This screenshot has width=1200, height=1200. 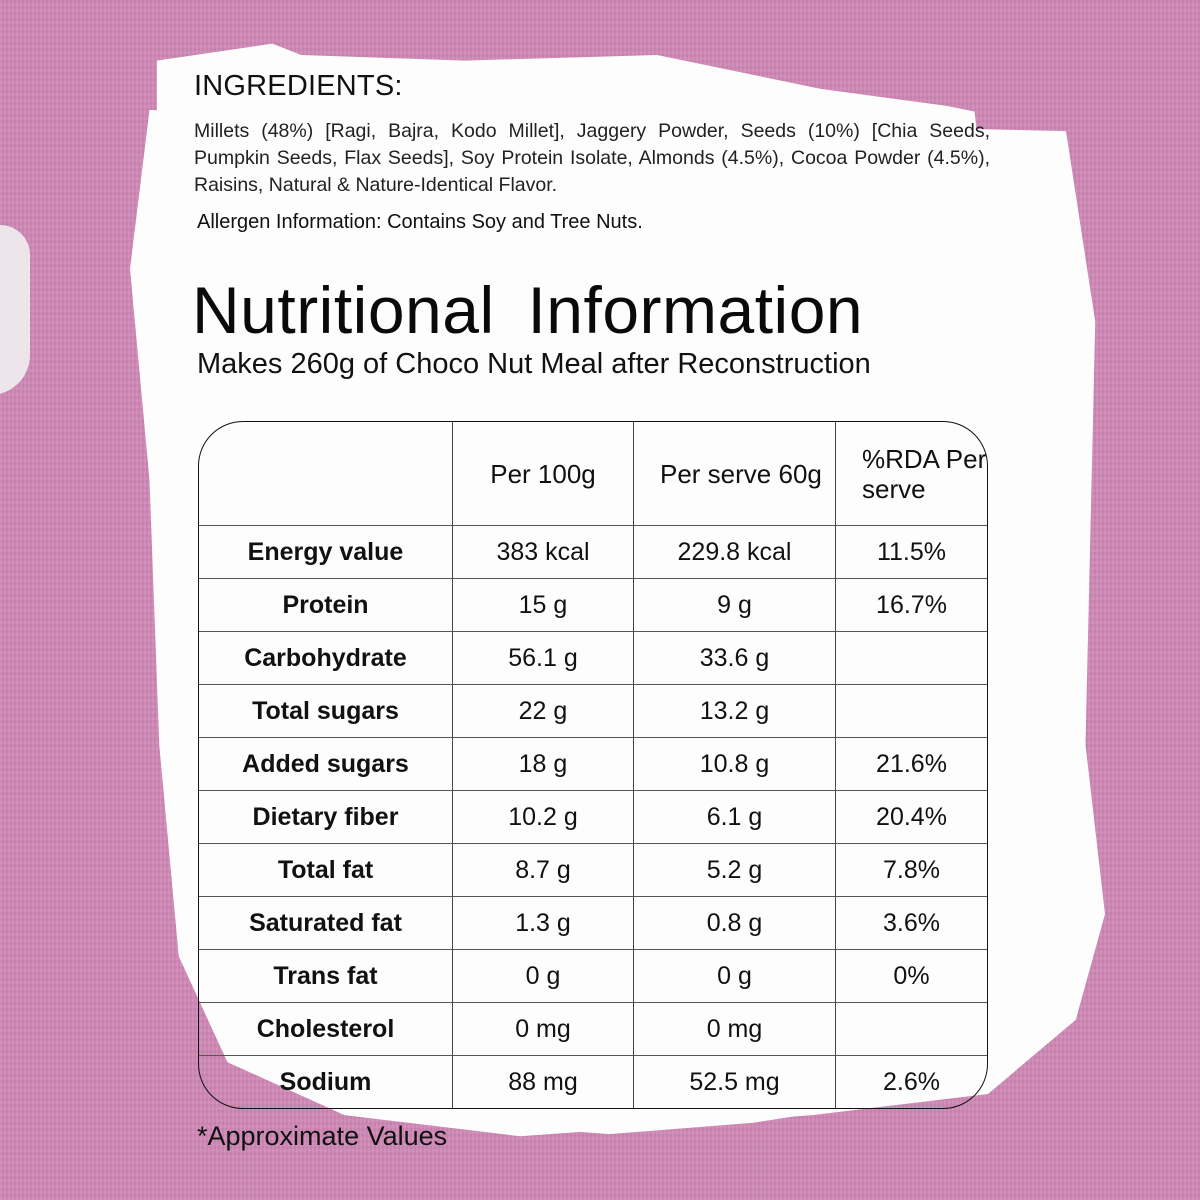 What do you see at coordinates (322, 1136) in the screenshot?
I see `approximate-values-footnote: *Approximate Values` at bounding box center [322, 1136].